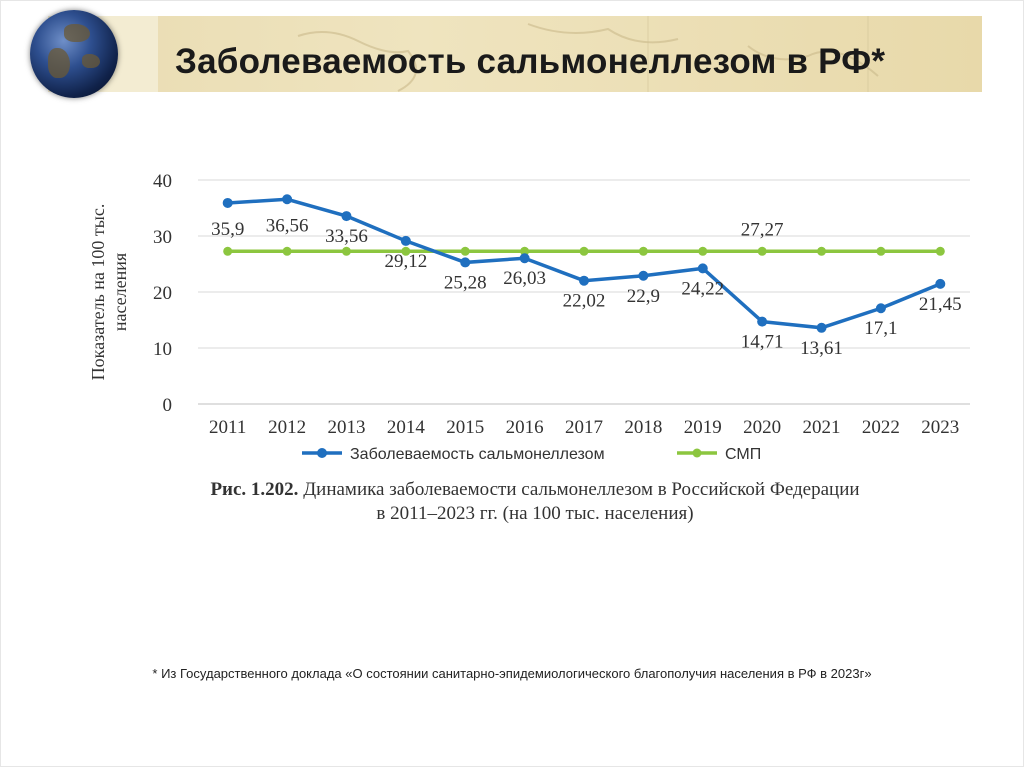 The height and width of the screenshot is (767, 1024). I want to click on x-tick-label-2014: 2014, so click(406, 427).